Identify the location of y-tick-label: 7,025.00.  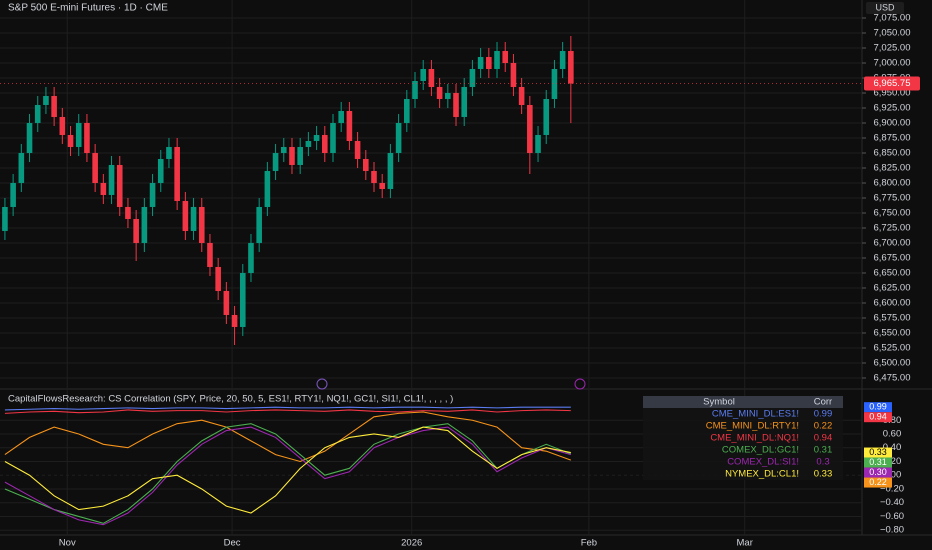
(892, 48).